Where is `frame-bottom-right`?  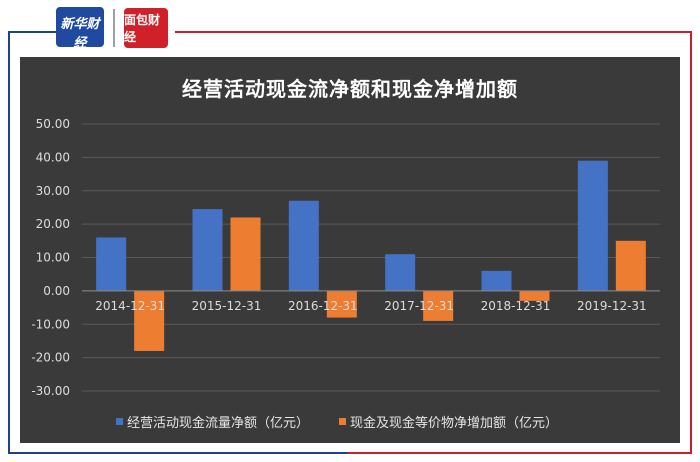 frame-bottom-right is located at coordinates (520, 453).